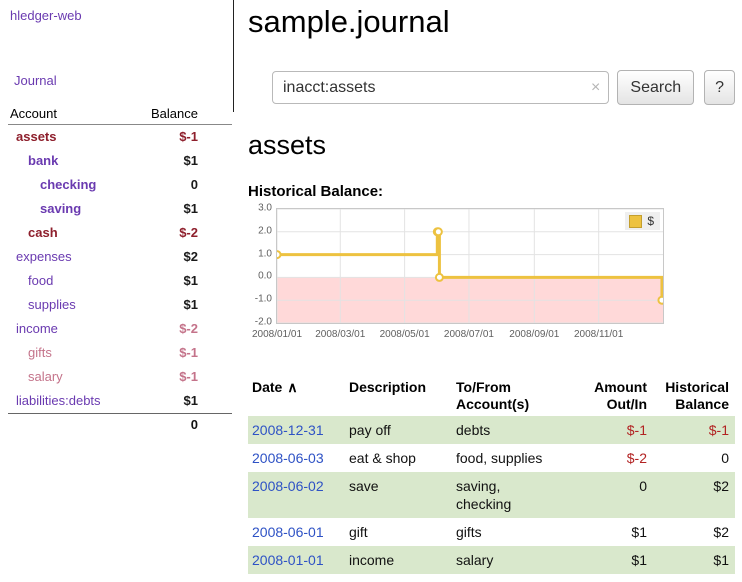 The width and height of the screenshot is (742, 582). I want to click on transaction-date-link: 2008-01-01, so click(288, 560).